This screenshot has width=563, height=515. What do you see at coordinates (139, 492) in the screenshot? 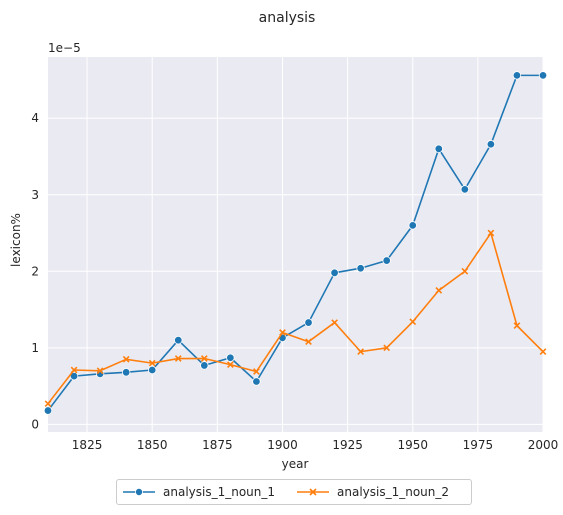
I see `legend-line-circle-icon` at bounding box center [139, 492].